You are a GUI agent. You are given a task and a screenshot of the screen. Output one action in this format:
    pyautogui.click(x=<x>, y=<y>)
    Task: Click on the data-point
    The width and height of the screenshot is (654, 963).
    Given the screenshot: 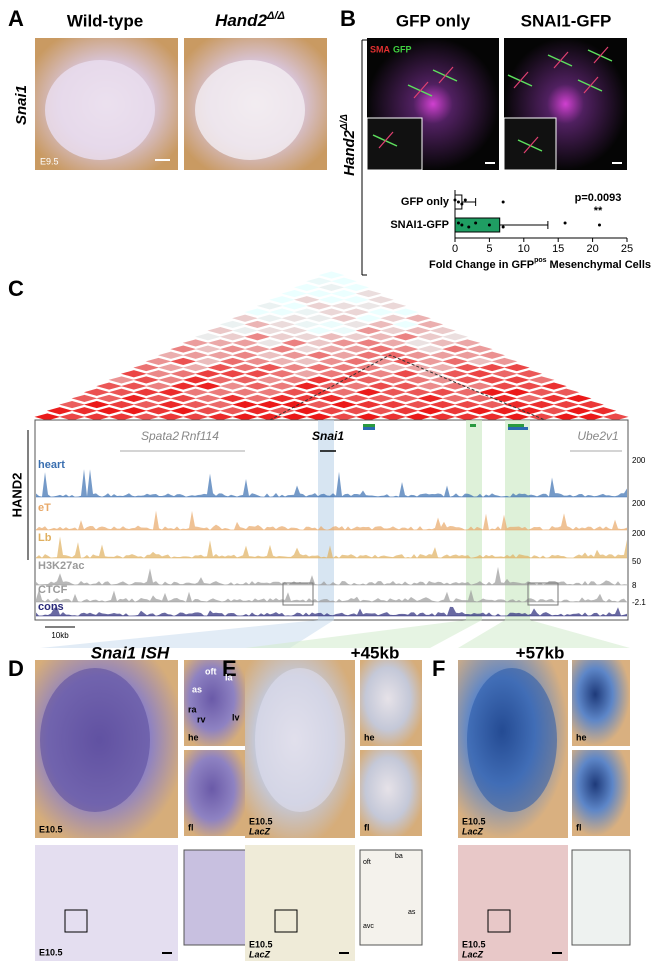 What is the action you would take?
    pyautogui.click(x=503, y=202)
    